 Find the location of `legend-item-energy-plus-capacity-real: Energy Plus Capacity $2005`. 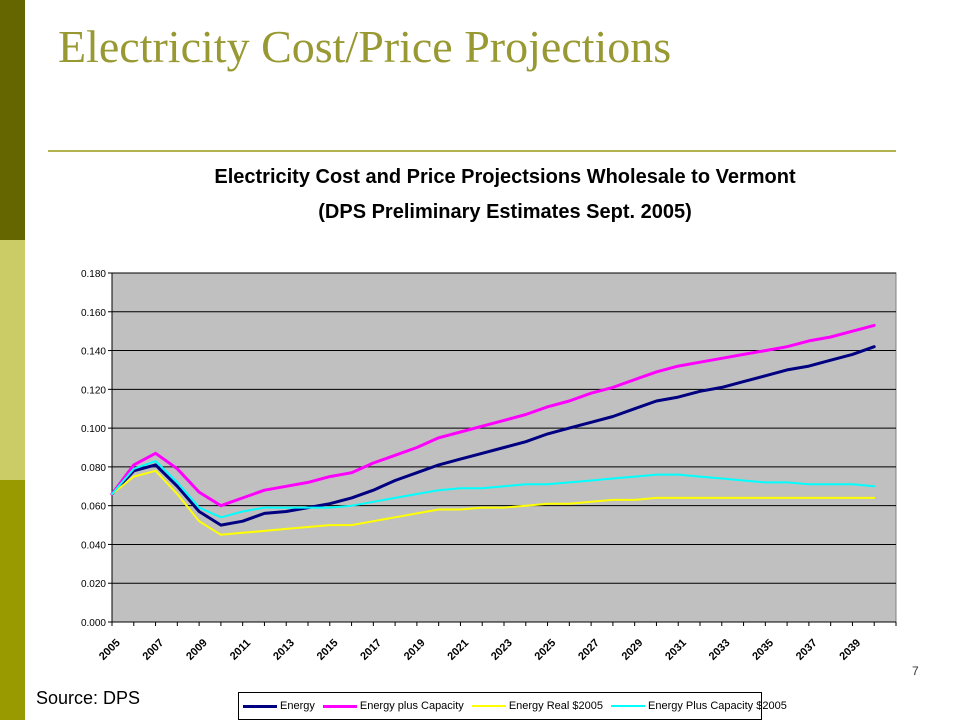

legend-item-energy-plus-capacity-real: Energy Plus Capacity $2005 is located at coordinates (699, 706).